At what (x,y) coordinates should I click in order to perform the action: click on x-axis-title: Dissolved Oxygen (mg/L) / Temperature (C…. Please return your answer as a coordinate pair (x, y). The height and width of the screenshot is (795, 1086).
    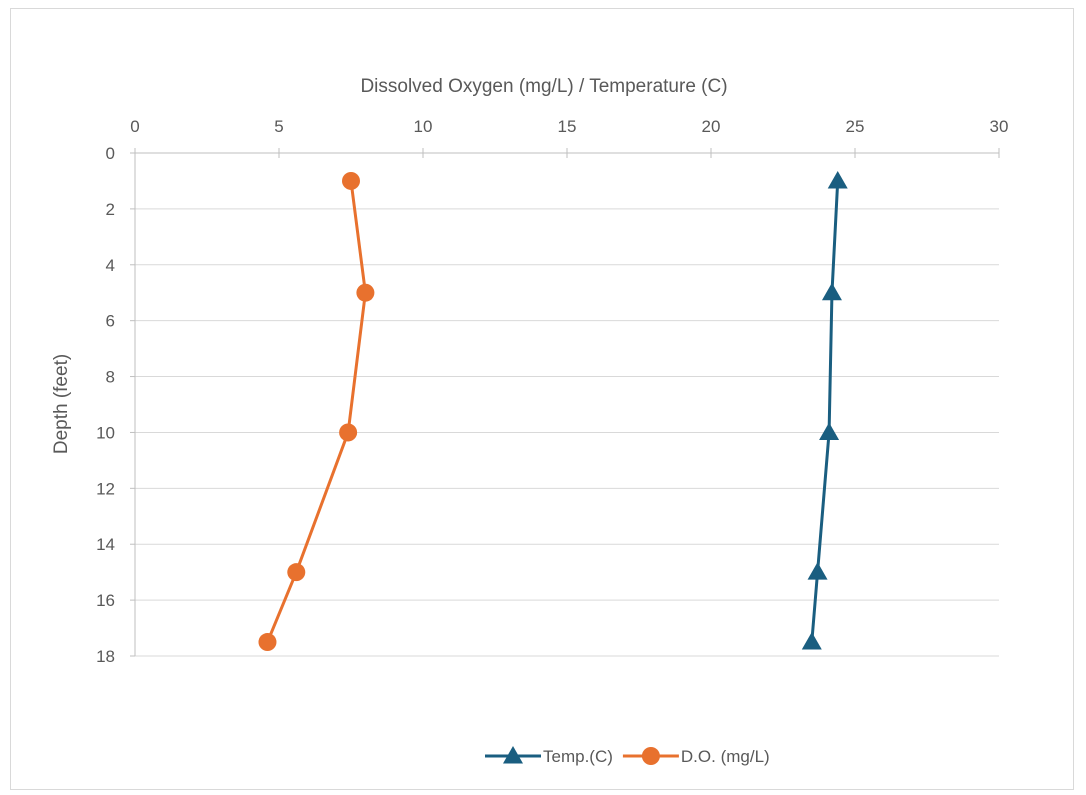
    Looking at the image, I should click on (543, 86).